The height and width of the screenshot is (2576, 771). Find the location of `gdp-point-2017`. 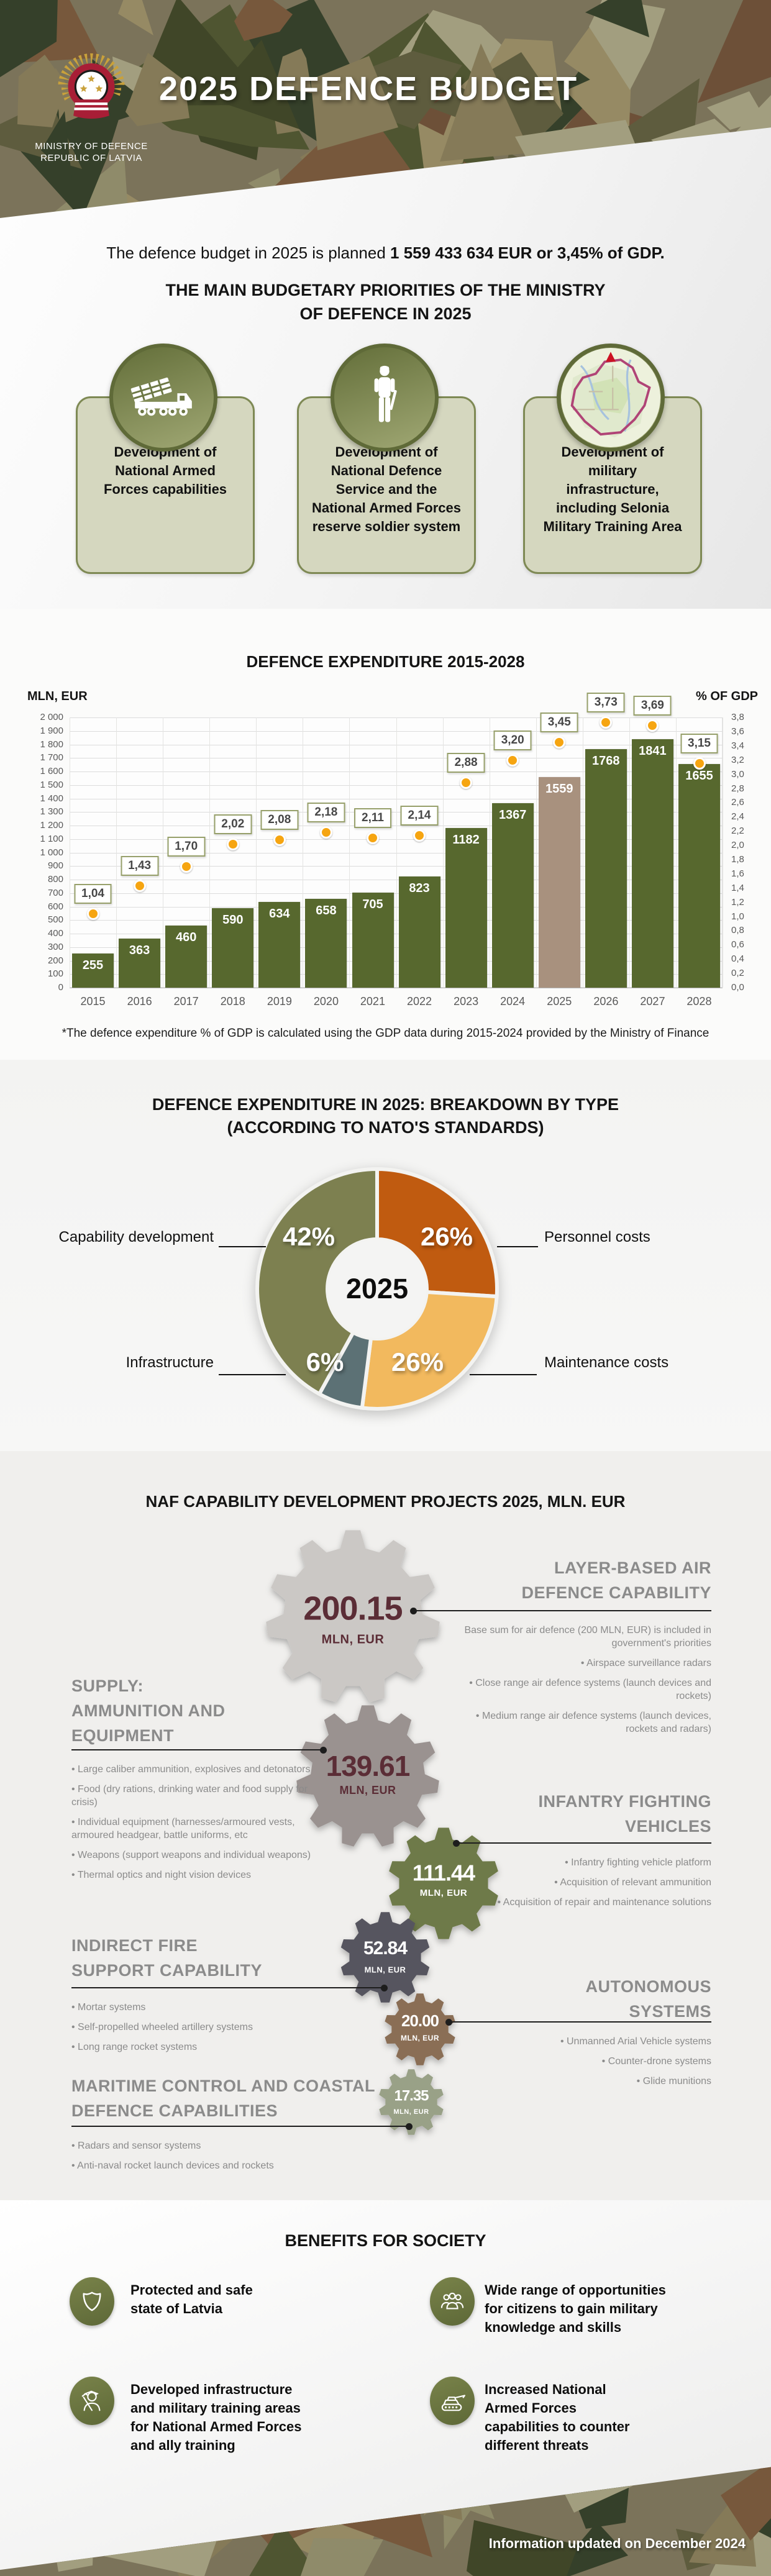

gdp-point-2017 is located at coordinates (186, 866).